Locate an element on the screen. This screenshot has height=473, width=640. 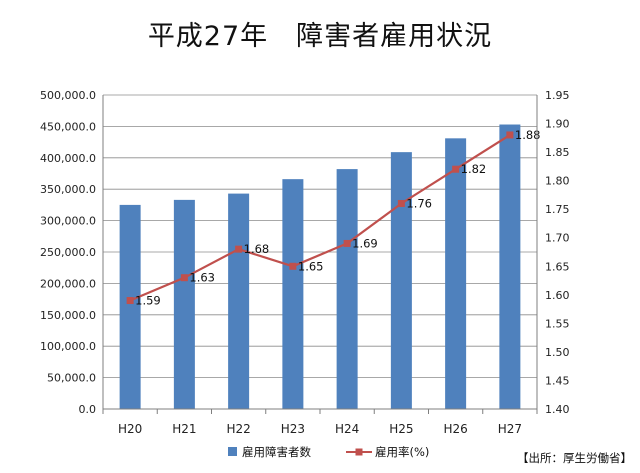
data-label: 1.82 is located at coordinates (474, 169).